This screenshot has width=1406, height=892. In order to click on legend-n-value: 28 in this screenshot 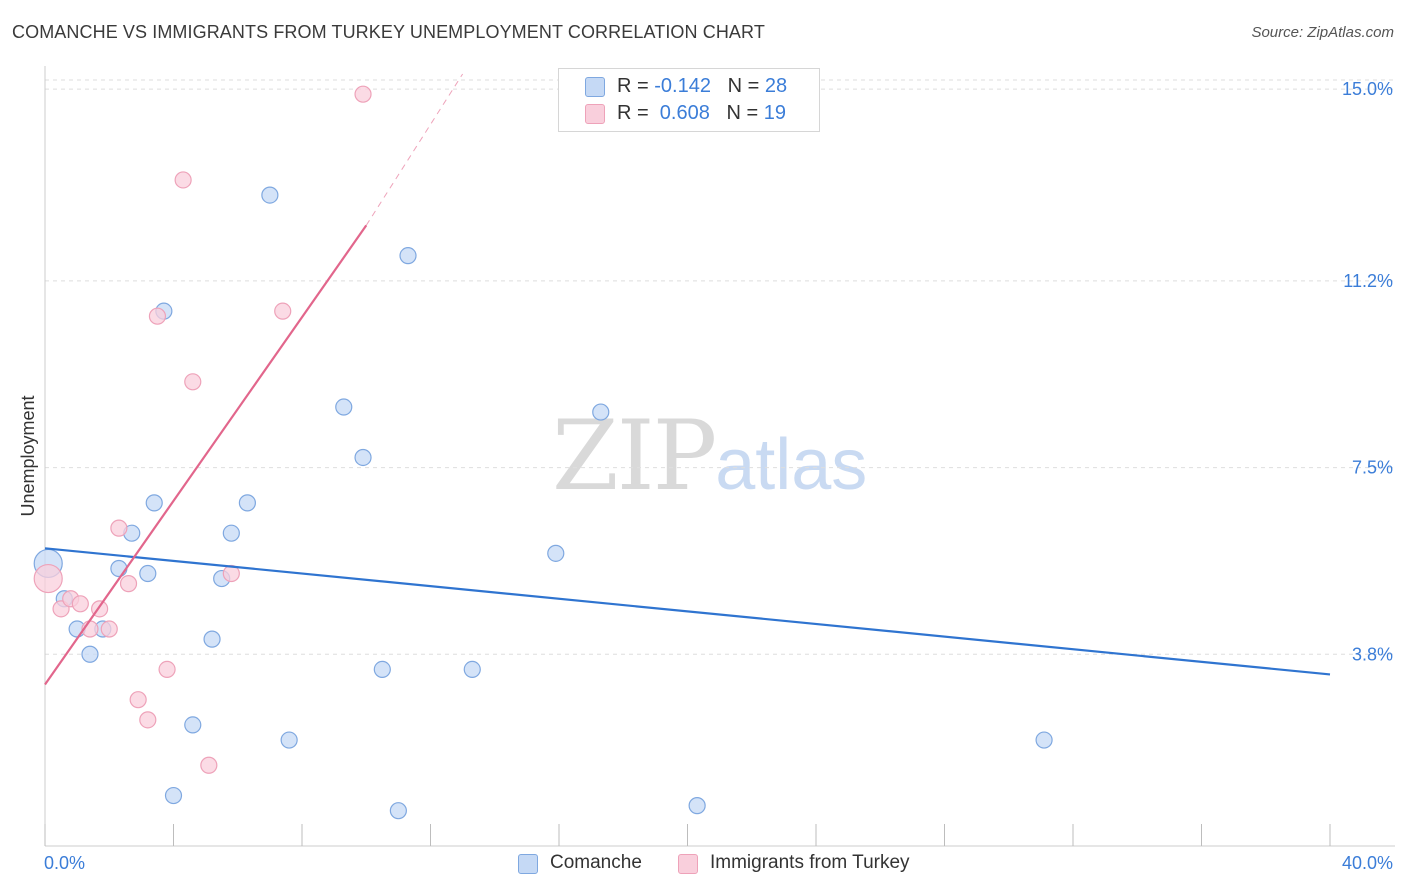, I will do `click(776, 86)`.